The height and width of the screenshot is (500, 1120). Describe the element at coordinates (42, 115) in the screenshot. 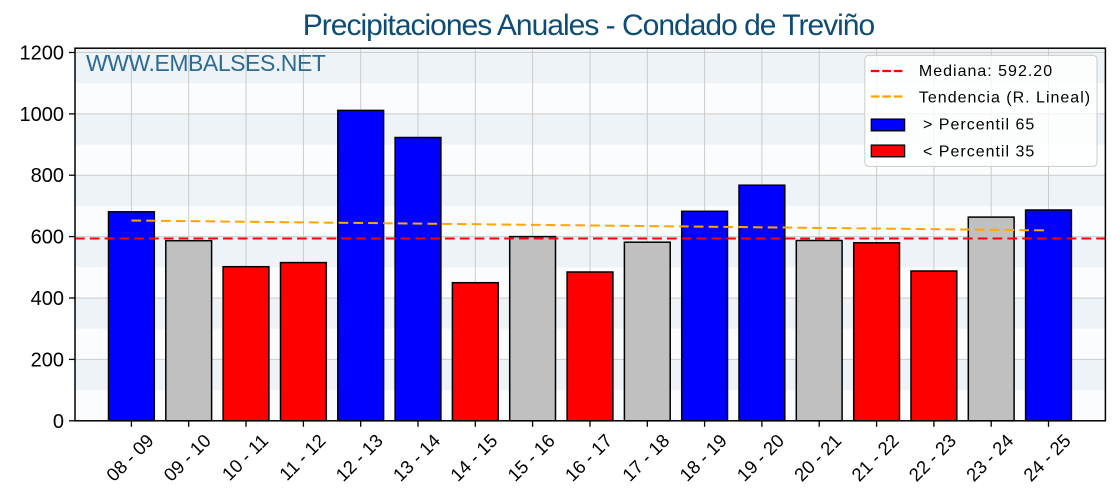

I see `svg-text: 1000` at that location.